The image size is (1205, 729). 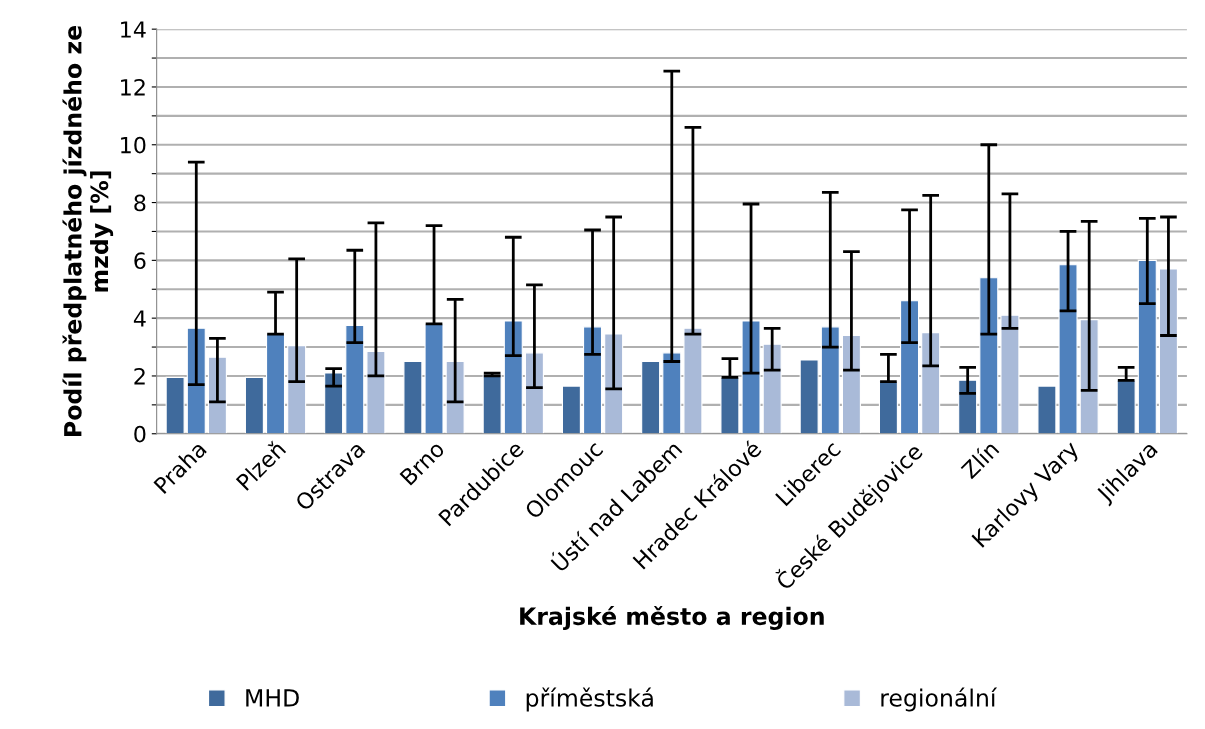 I want to click on y-tick-label: 8, so click(x=140, y=203).